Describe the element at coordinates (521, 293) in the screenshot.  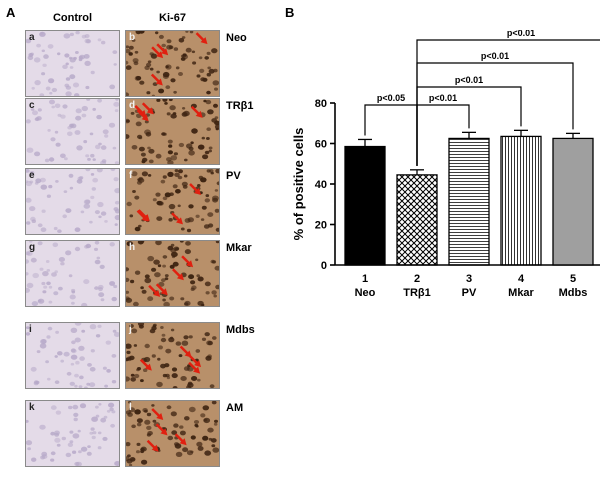
I see `x-tick-label: Mkar` at that location.